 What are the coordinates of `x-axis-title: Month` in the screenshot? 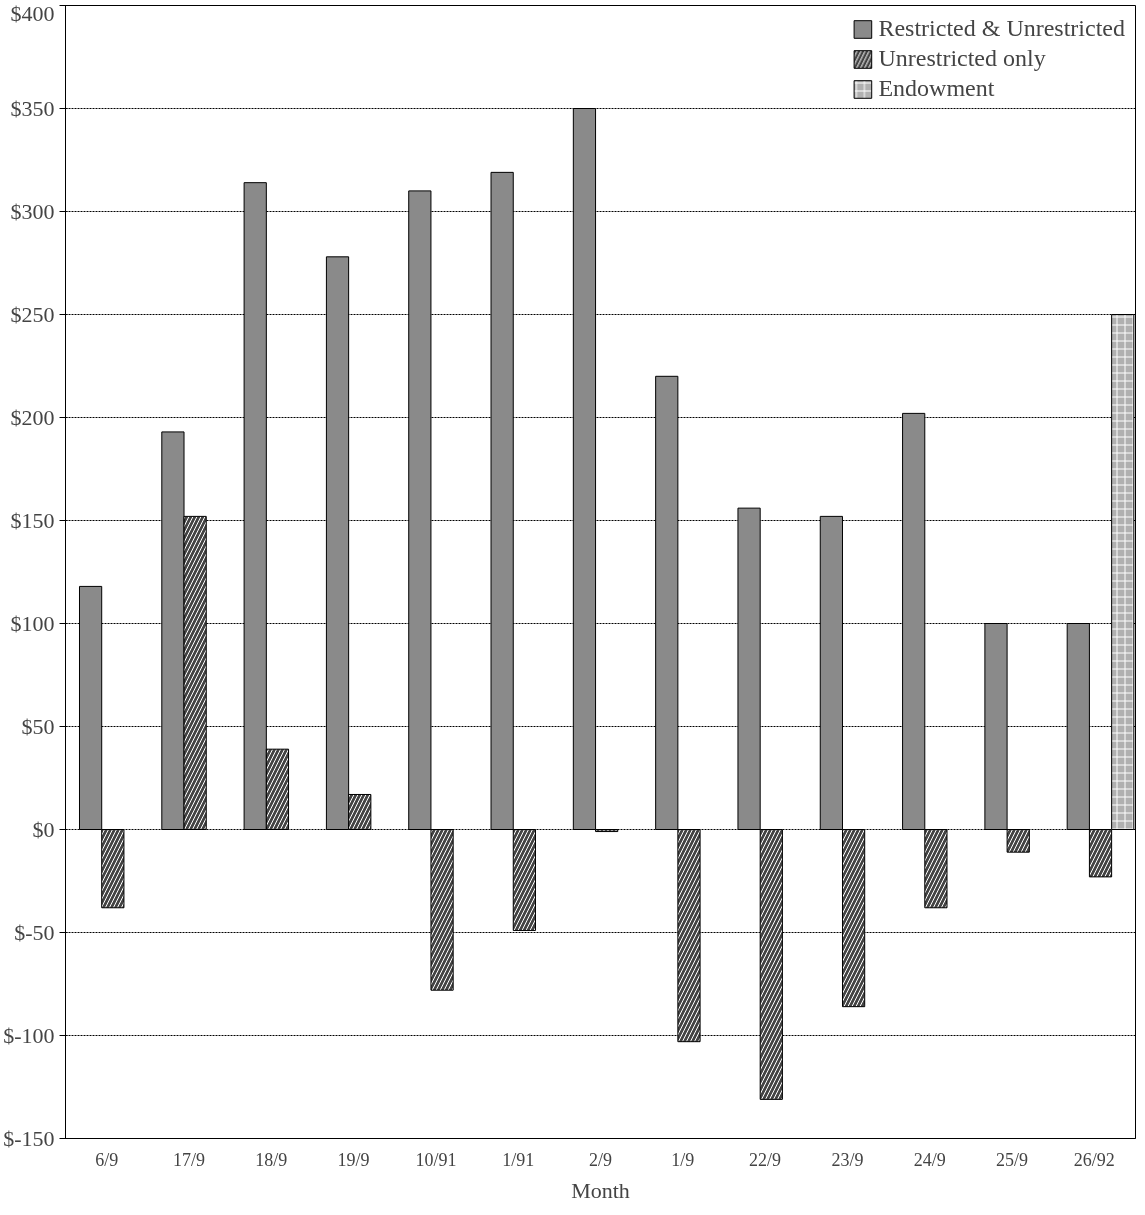 It's located at (600, 1190).